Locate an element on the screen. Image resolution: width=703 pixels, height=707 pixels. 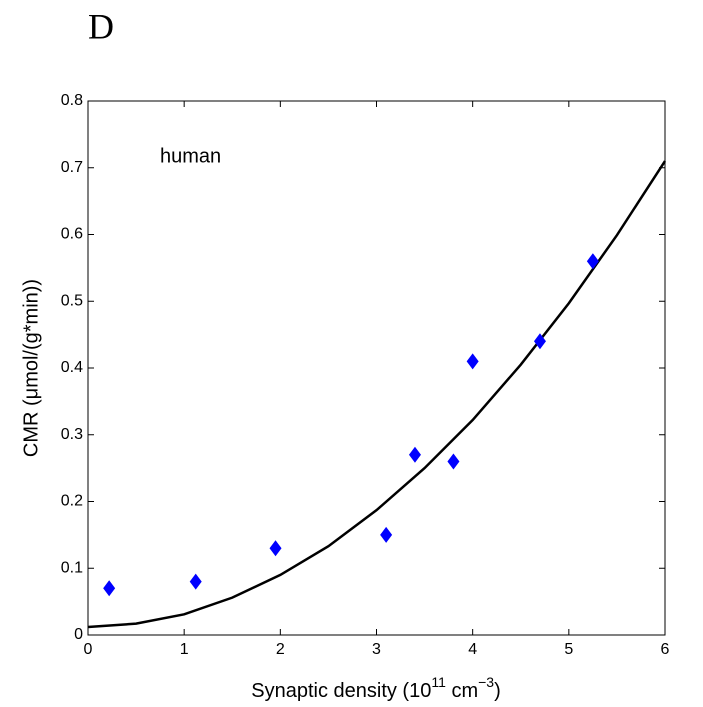
x-tick-label: 1 is located at coordinates (184, 649).